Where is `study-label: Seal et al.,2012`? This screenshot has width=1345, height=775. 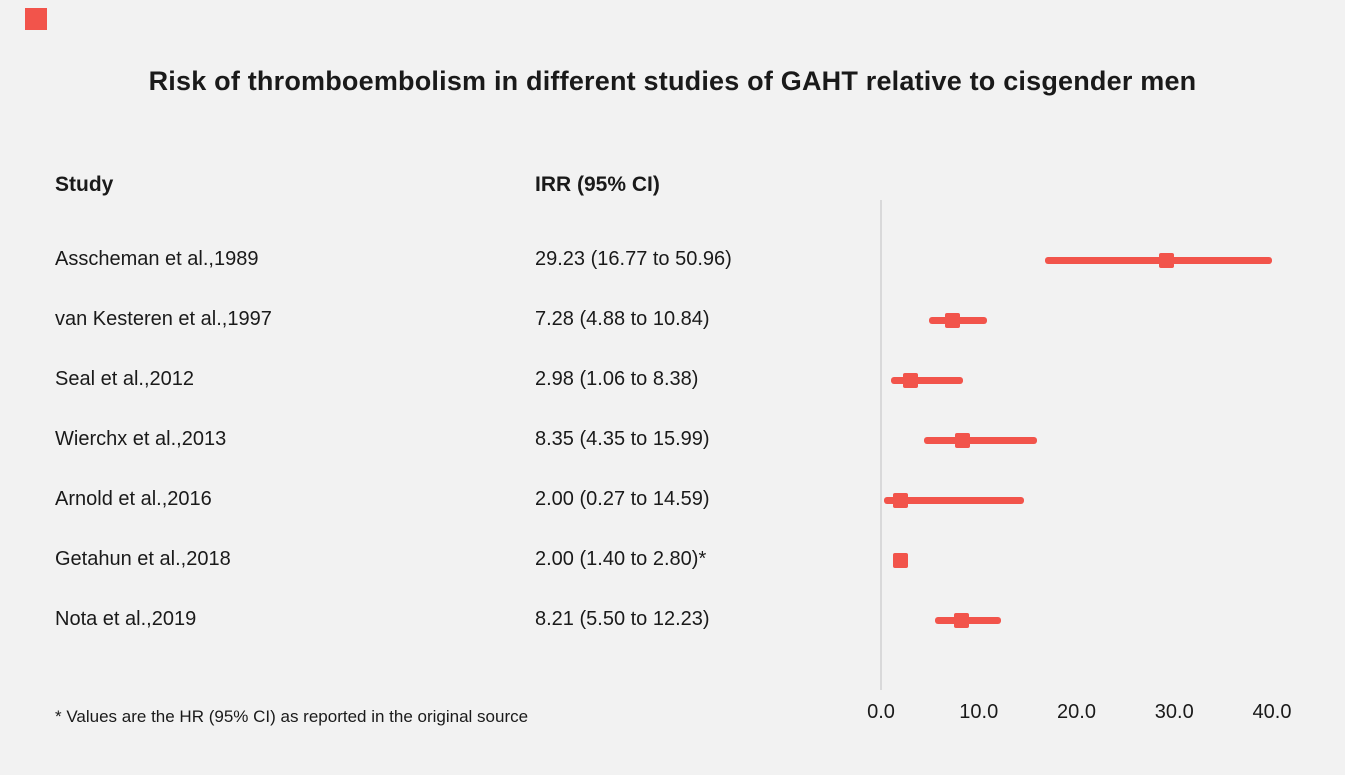 study-label: Seal et al.,2012 is located at coordinates (124, 379).